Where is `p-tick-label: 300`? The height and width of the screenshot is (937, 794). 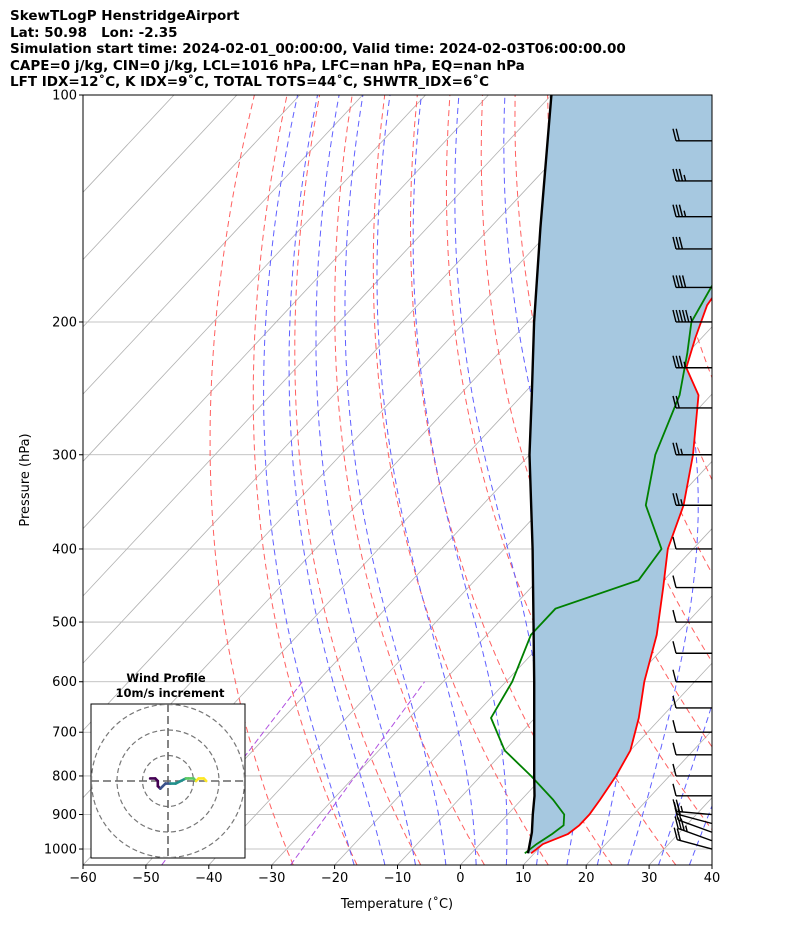
p-tick-label: 300 is located at coordinates (64, 455).